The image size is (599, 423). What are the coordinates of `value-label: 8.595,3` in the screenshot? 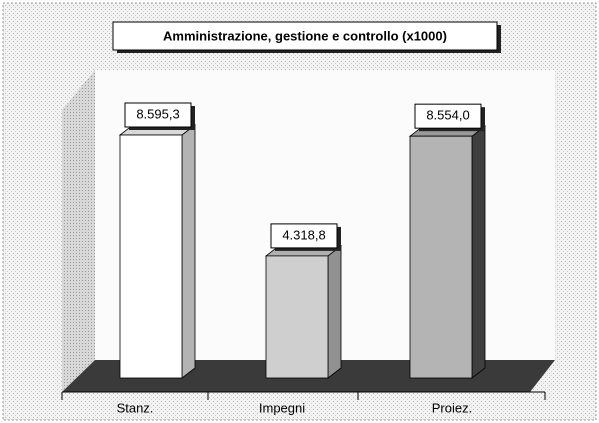 It's located at (157, 113).